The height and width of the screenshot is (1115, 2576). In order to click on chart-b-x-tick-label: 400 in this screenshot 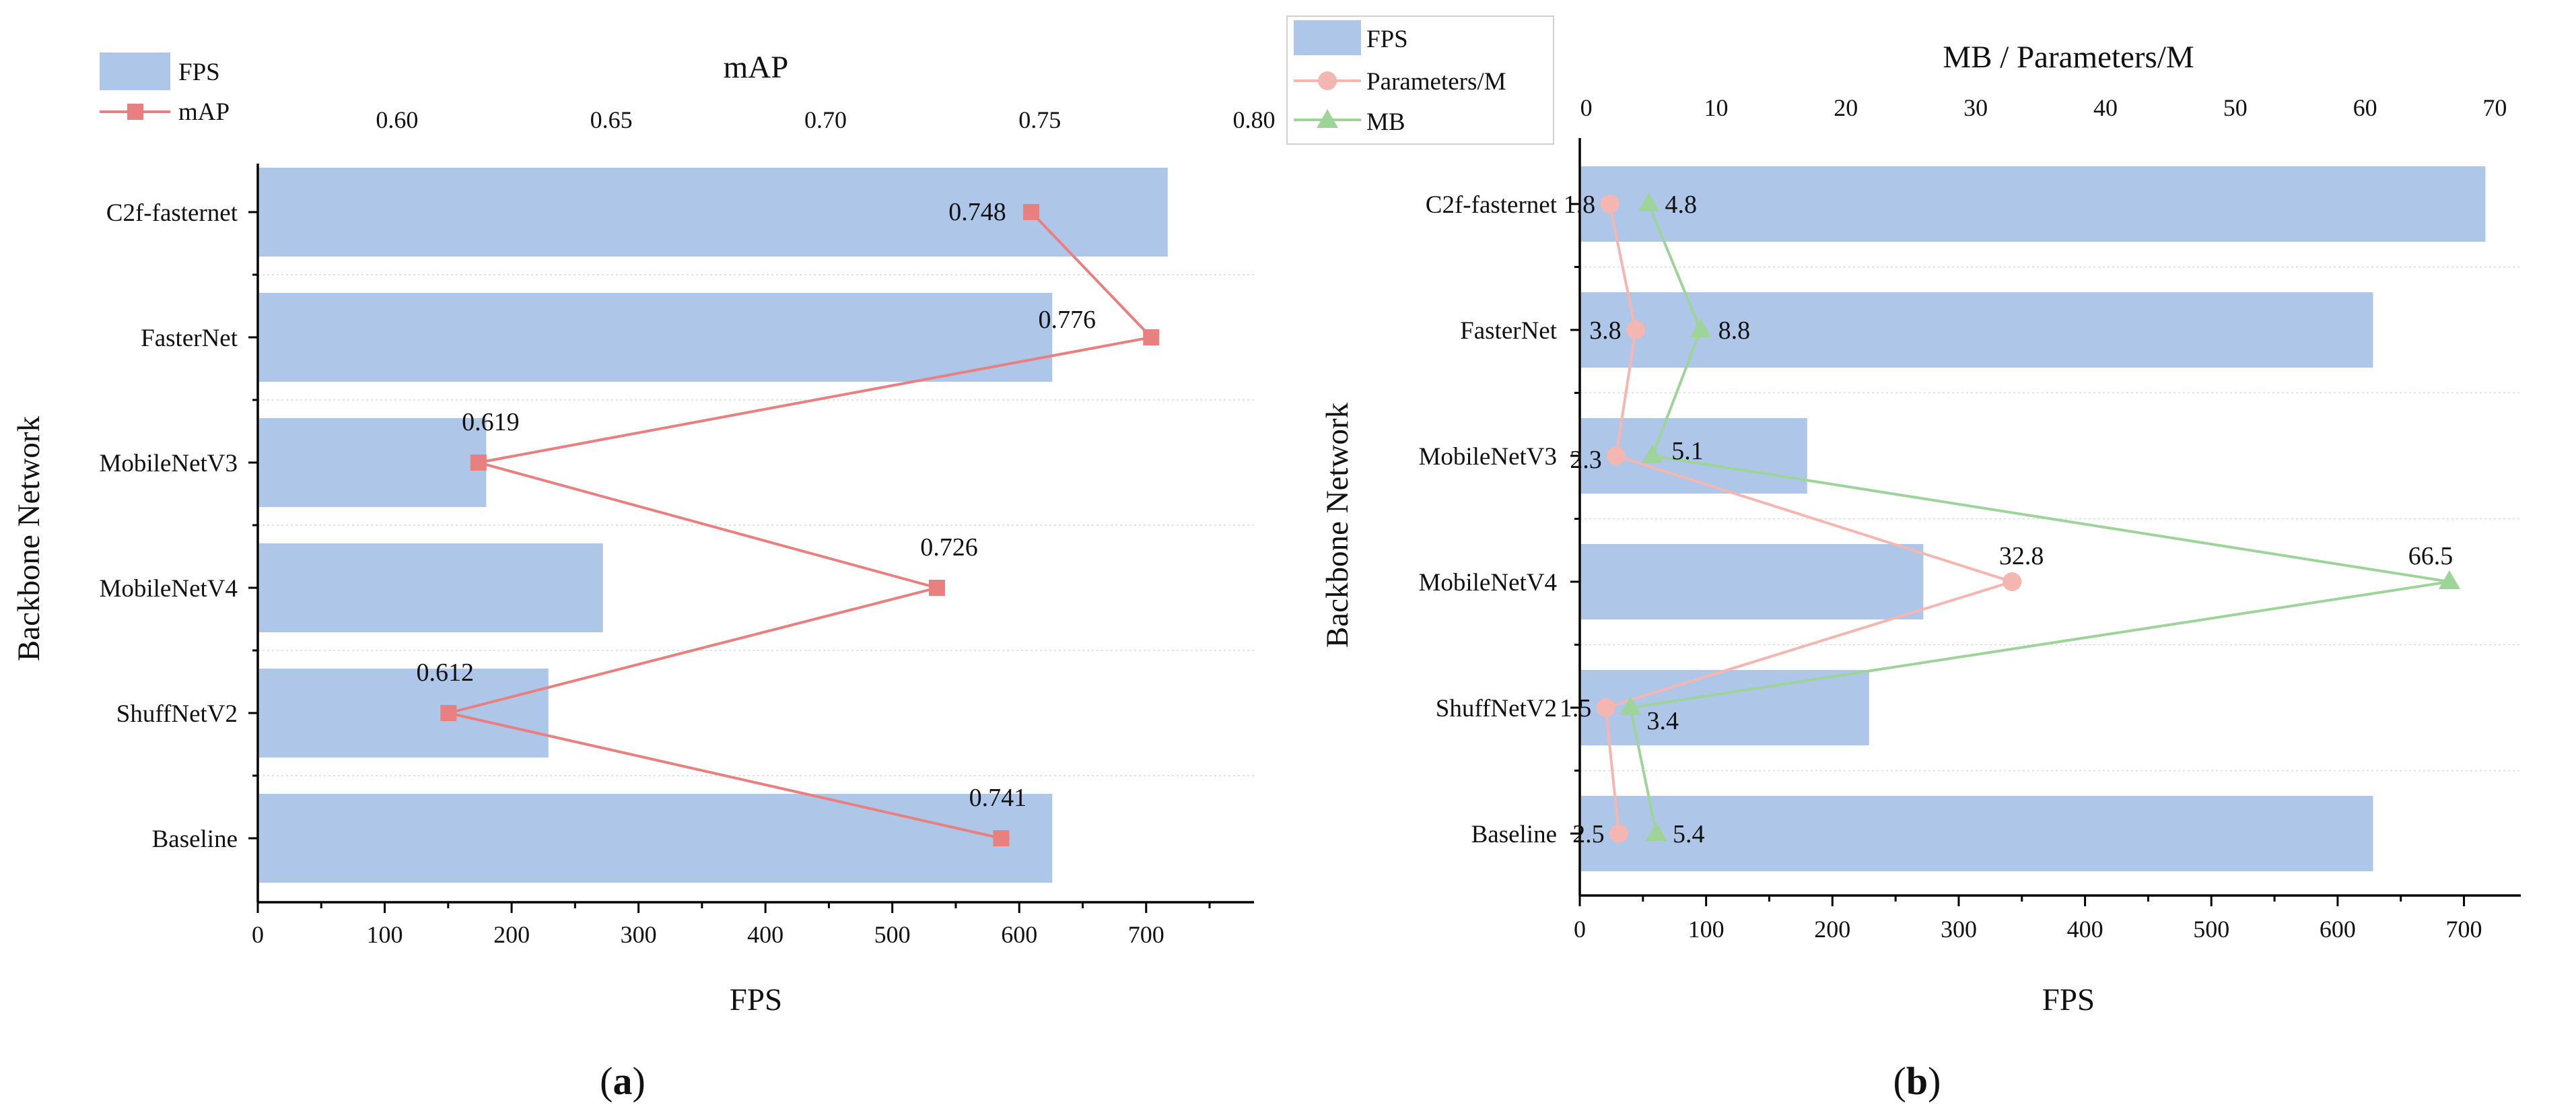, I will do `click(2085, 929)`.